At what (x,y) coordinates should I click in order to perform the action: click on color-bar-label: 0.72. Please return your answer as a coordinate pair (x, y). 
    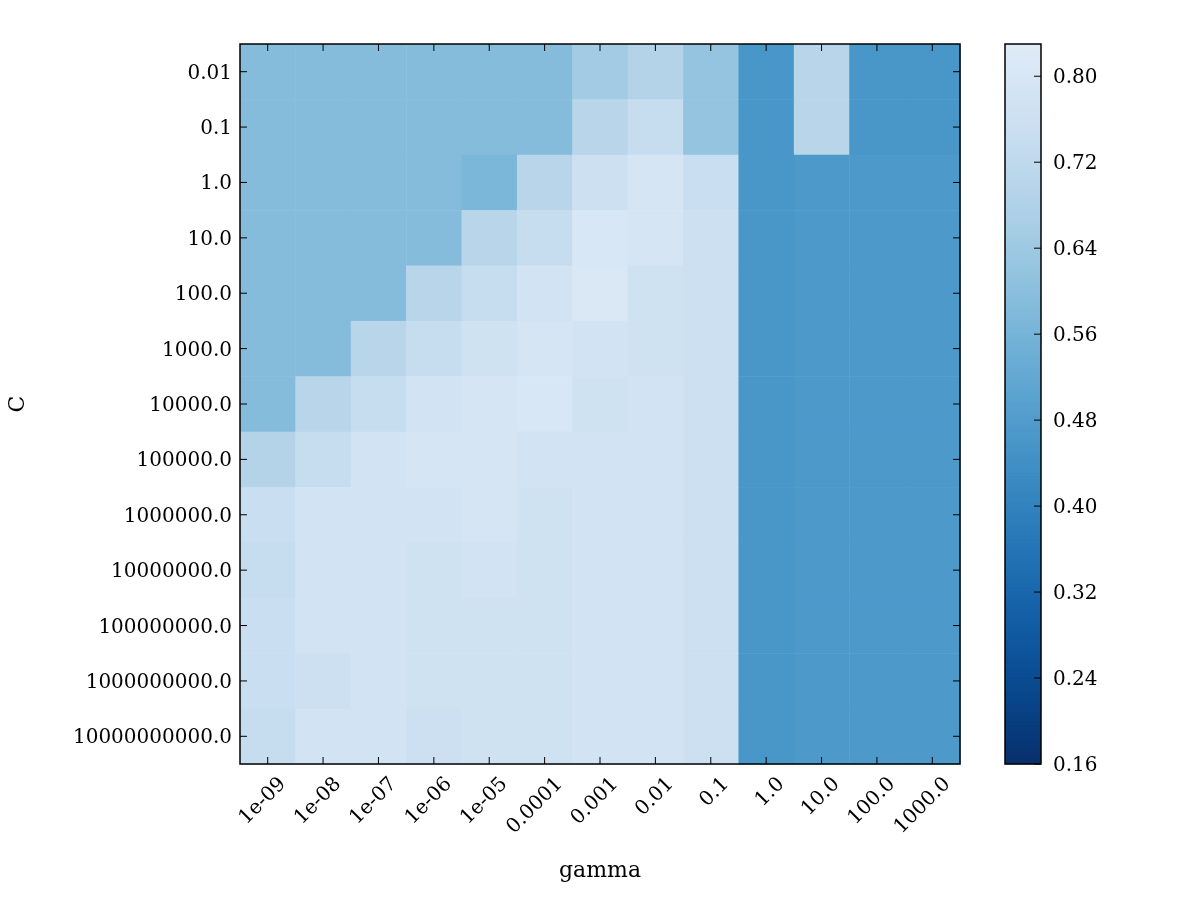
    Looking at the image, I should click on (1075, 162).